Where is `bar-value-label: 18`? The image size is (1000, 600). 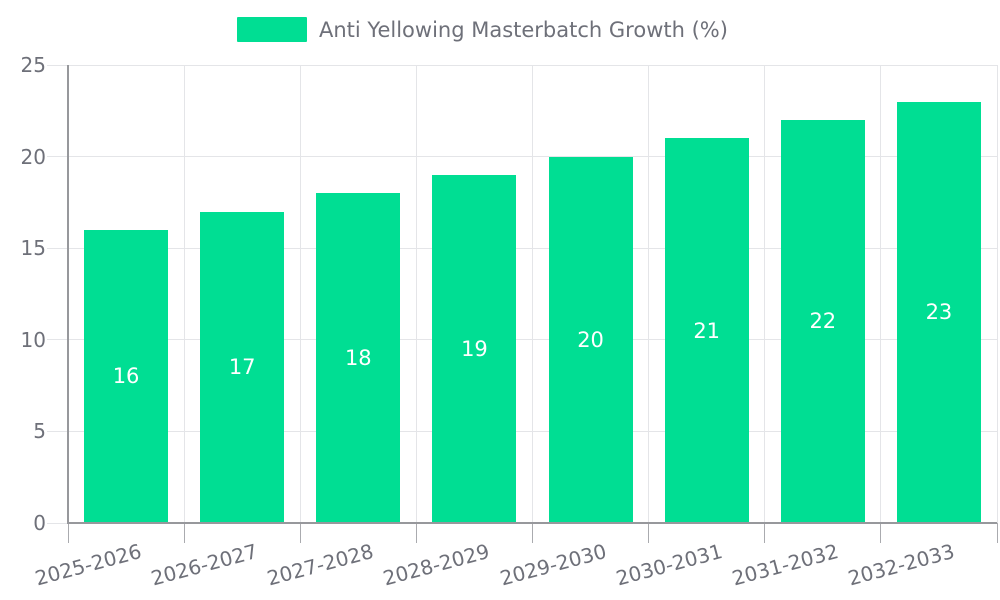
bar-value-label: 18 is located at coordinates (358, 358).